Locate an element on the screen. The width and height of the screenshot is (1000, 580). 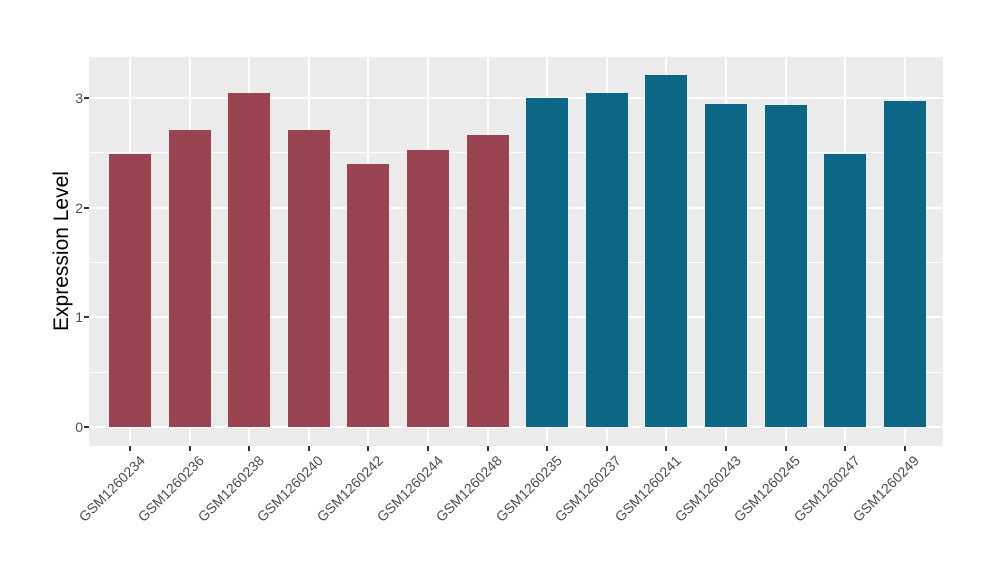
x-tick-mark-GSM1260235 is located at coordinates (547, 448).